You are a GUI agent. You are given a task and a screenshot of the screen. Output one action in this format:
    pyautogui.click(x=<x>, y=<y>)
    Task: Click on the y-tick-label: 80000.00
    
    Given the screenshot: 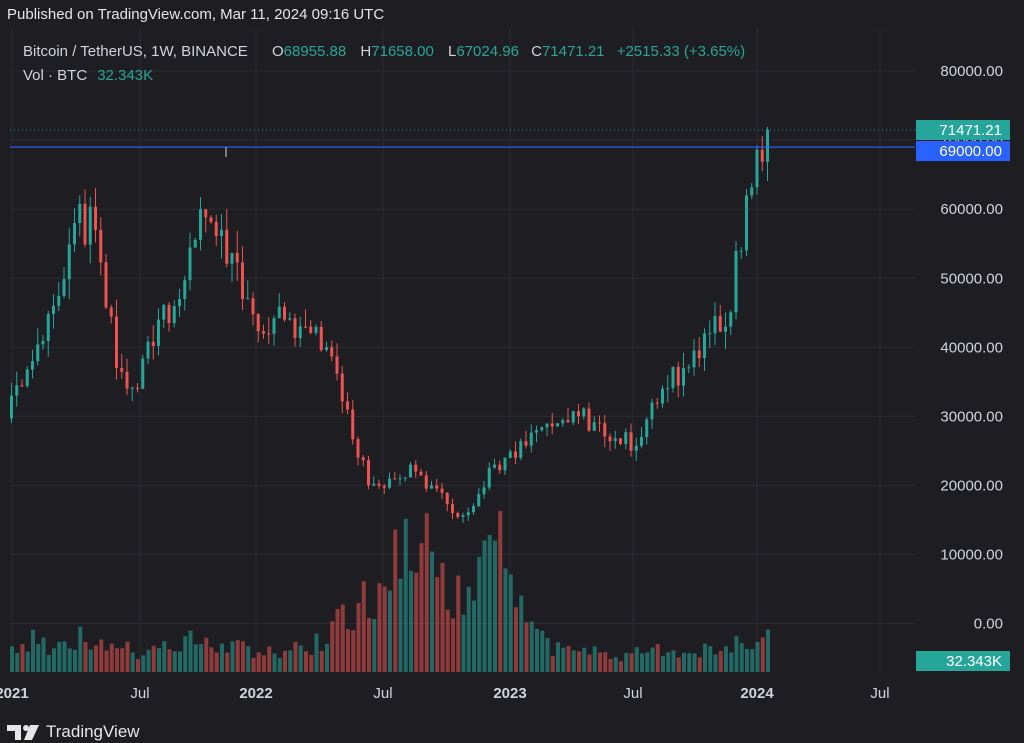 What is the action you would take?
    pyautogui.click(x=971, y=71)
    